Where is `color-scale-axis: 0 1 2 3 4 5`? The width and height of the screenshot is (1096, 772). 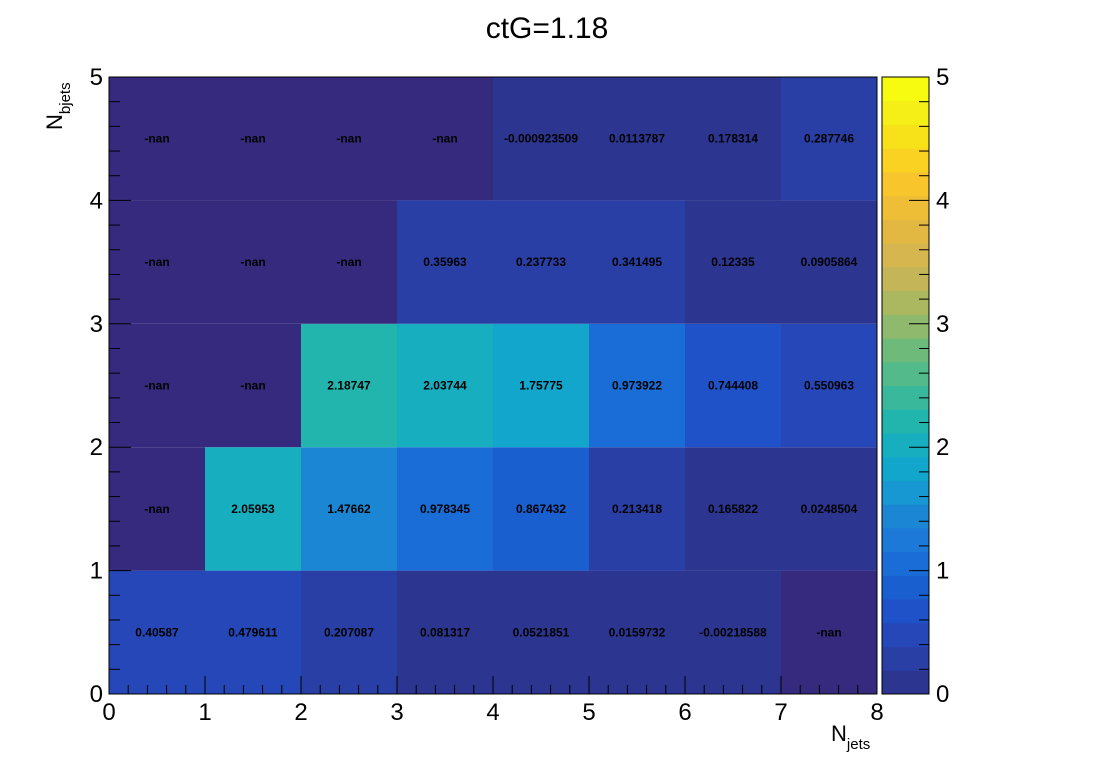 color-scale-axis: 0 1 2 3 4 5 is located at coordinates (929, 386).